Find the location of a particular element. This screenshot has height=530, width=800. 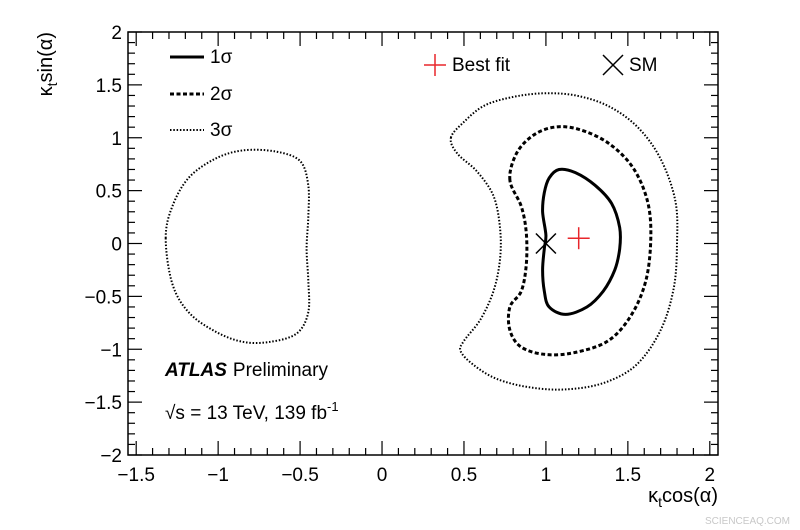

legend-label-2sigma: 2σ is located at coordinates (221, 94).